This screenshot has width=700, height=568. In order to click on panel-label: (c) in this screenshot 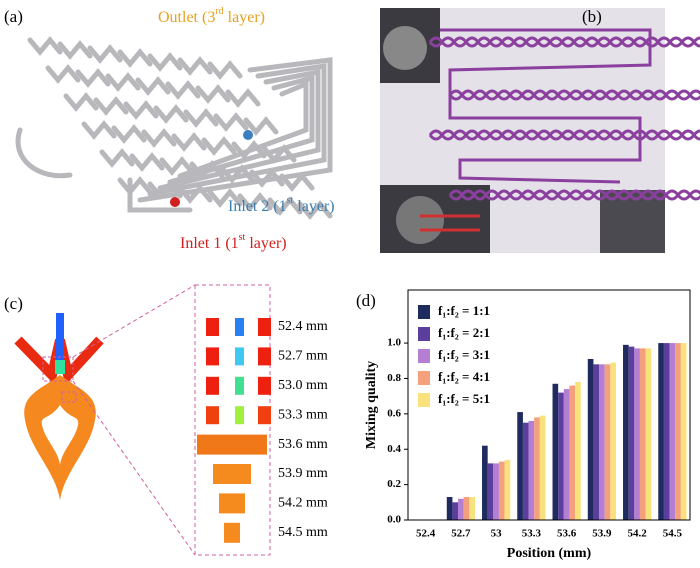, I will do `click(13, 303)`.